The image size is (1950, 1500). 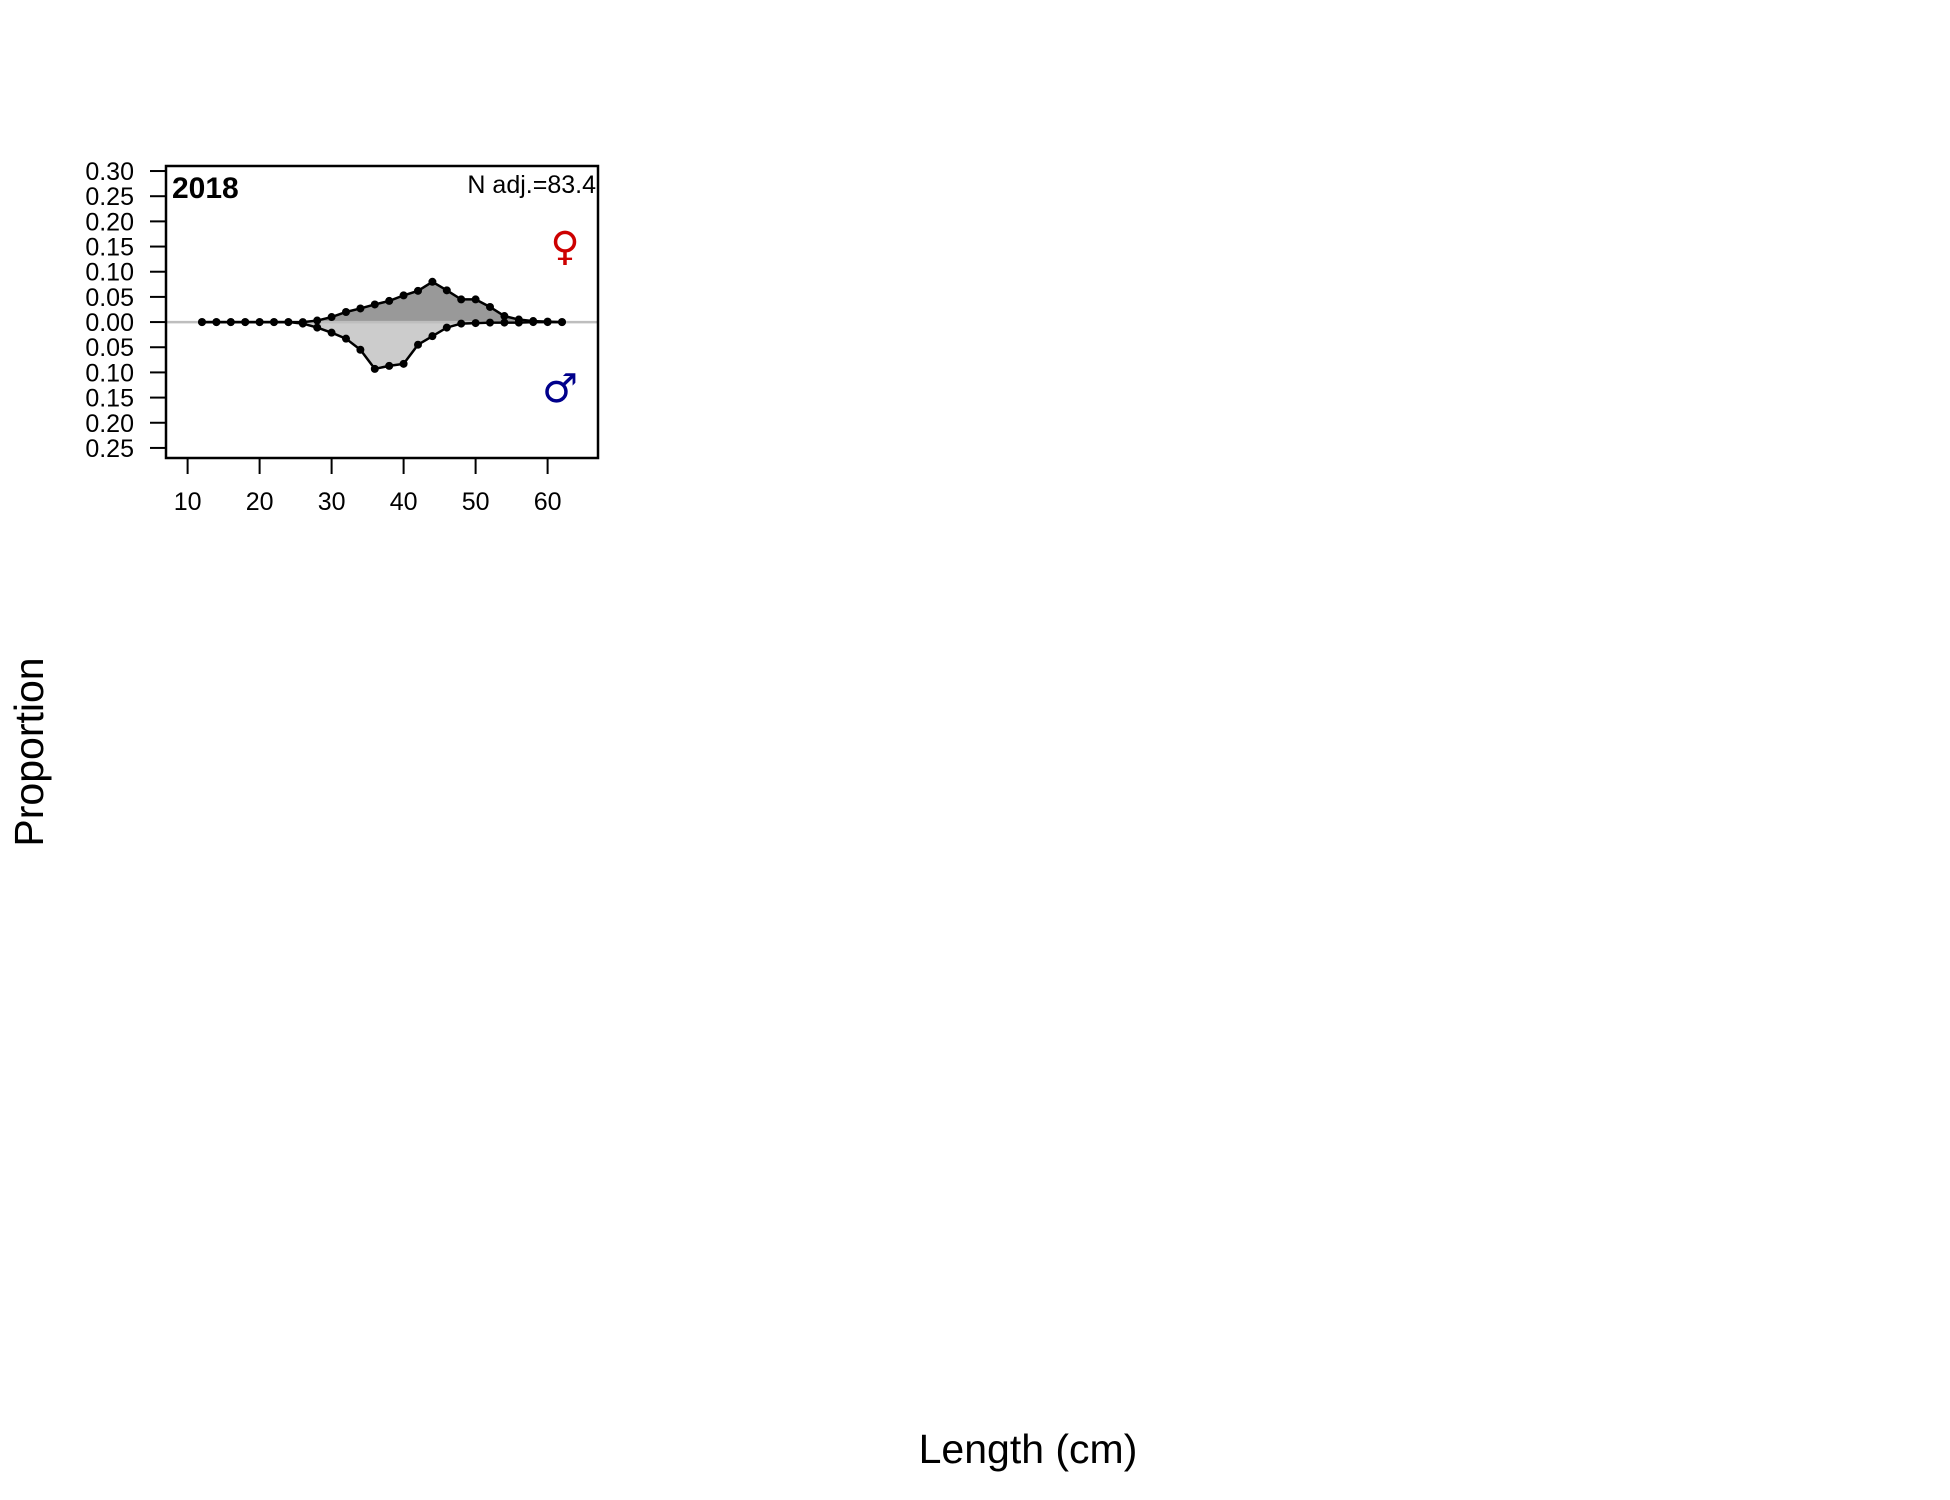 What do you see at coordinates (560, 389) in the screenshot?
I see `male-symbol-icon: ♂` at bounding box center [560, 389].